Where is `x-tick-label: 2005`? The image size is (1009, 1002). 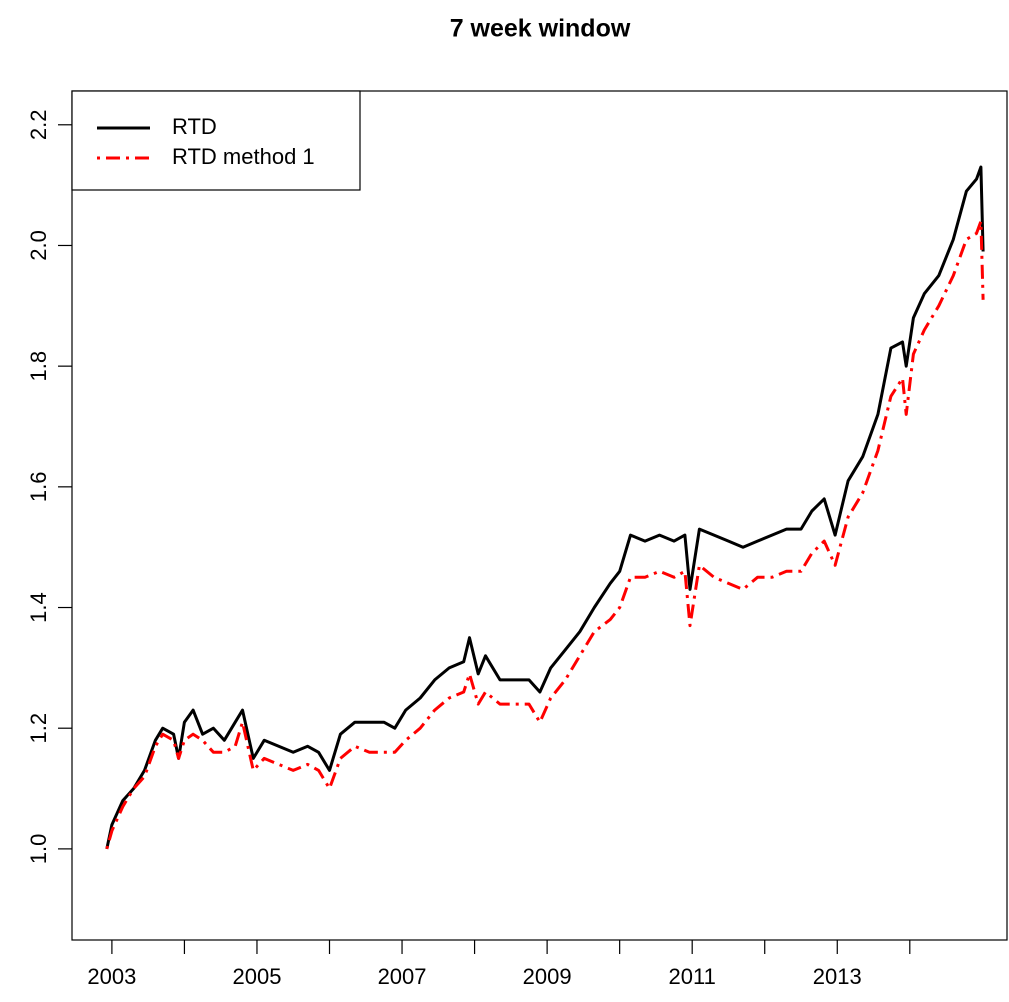
x-tick-label: 2005 is located at coordinates (256, 976).